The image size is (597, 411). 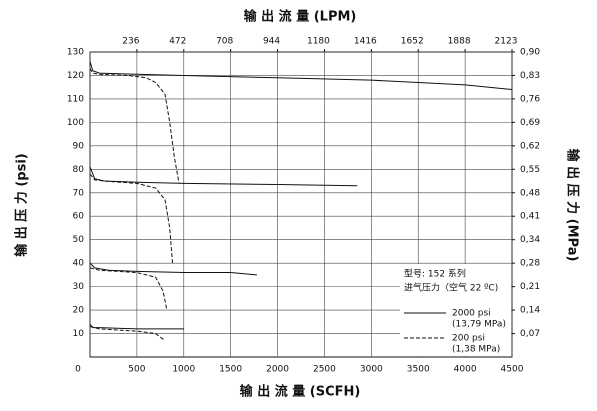 What do you see at coordinates (271, 42) in the screenshot?
I see `x2-tick-label: 944` at bounding box center [271, 42].